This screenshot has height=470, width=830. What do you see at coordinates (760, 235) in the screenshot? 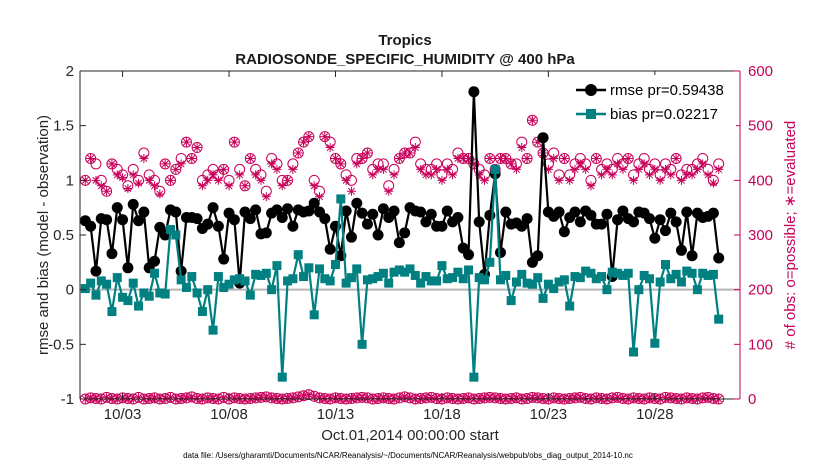
I see `y2-tick-label: 300` at bounding box center [760, 235].